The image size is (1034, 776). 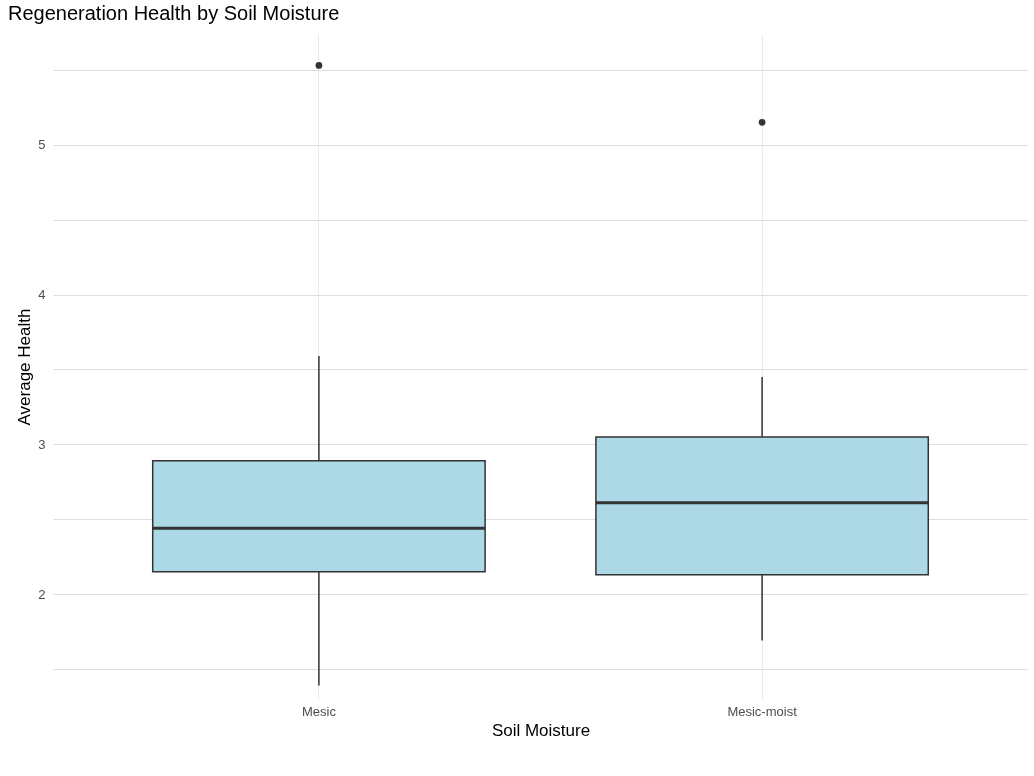 What do you see at coordinates (42, 295) in the screenshot?
I see `y-tick-label: 4` at bounding box center [42, 295].